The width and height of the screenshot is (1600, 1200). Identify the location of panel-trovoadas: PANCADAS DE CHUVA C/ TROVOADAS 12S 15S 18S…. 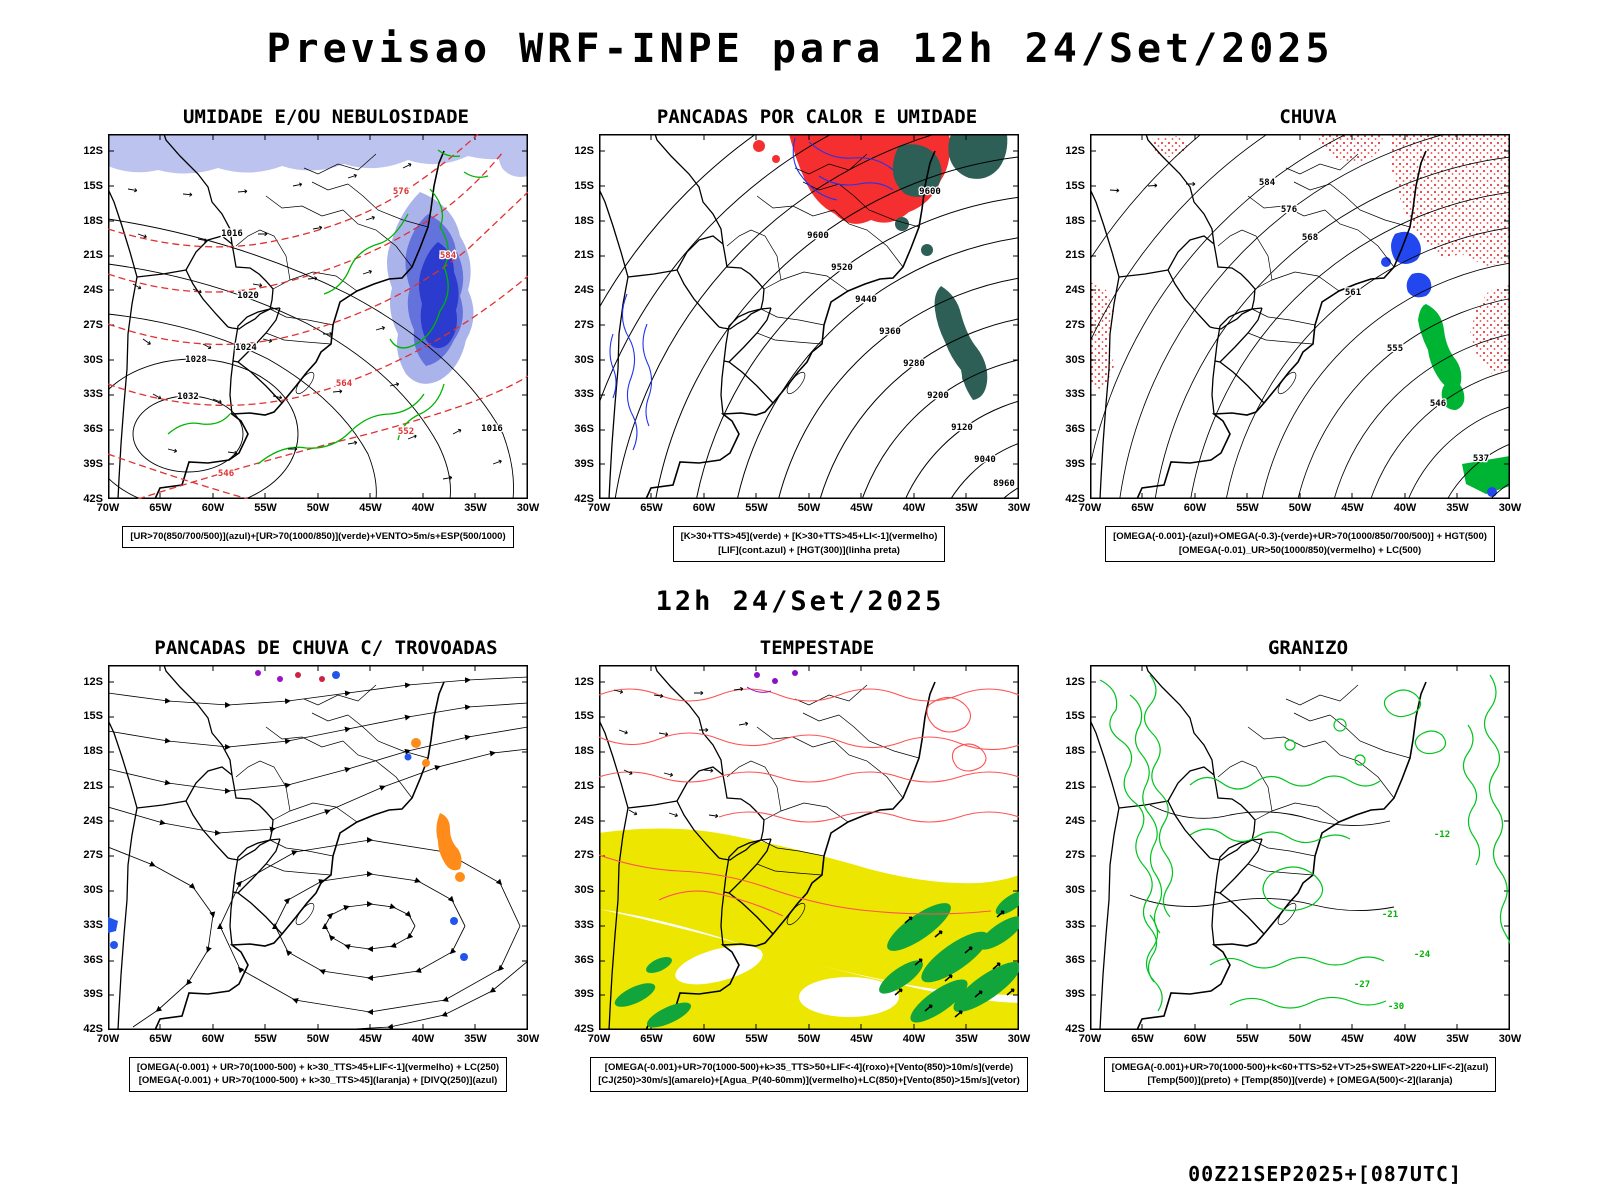
(309, 865).